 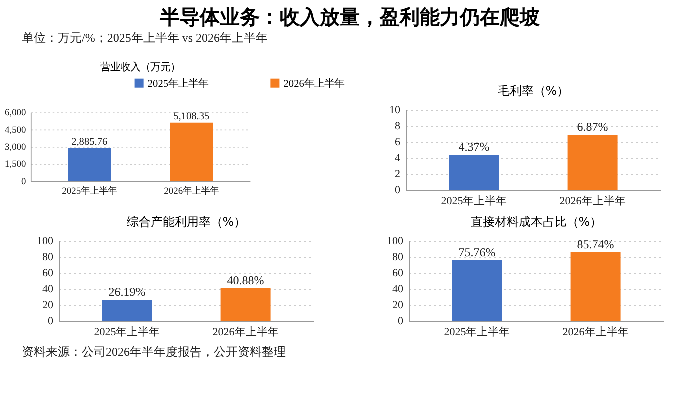 What do you see at coordinates (595, 244) in the screenshot?
I see `data-label: 85.74%` at bounding box center [595, 244].